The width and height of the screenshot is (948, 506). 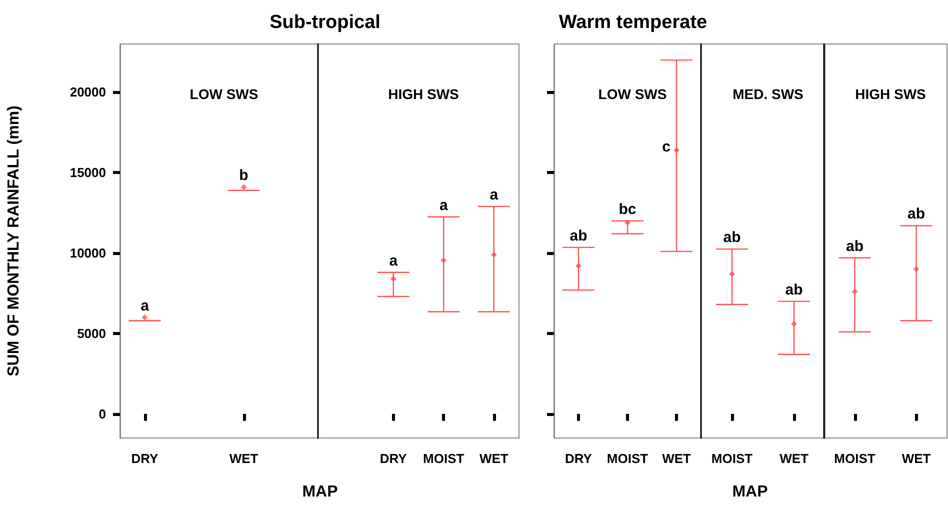 I want to click on y-tick-label: 0, so click(x=102, y=414).